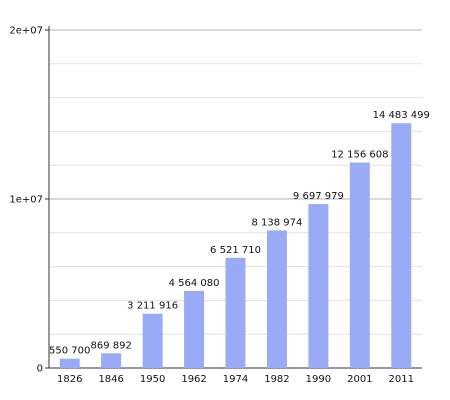 Image resolution: width=450 pixels, height=400 pixels. What do you see at coordinates (276, 379) in the screenshot?
I see `x-tick-label-1982: 1982` at bounding box center [276, 379].